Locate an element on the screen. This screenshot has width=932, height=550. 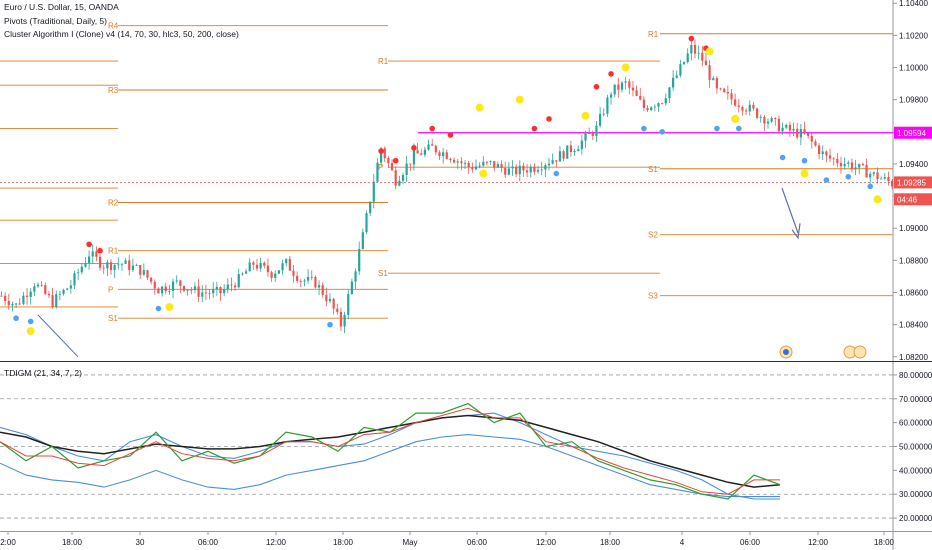
price-tag-label: 1.09285 is located at coordinates (911, 182).